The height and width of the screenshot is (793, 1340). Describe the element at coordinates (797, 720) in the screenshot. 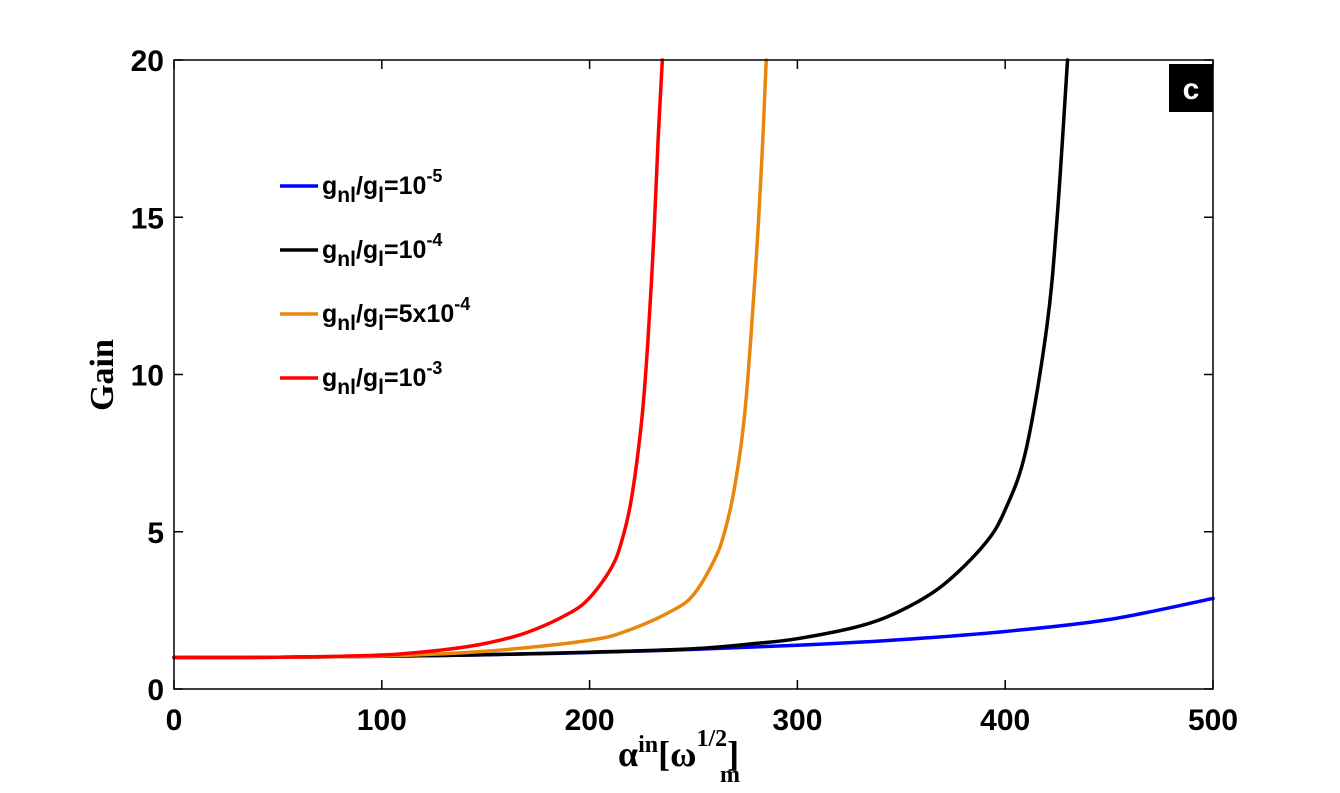

I see `x-tick-label: 300` at that location.